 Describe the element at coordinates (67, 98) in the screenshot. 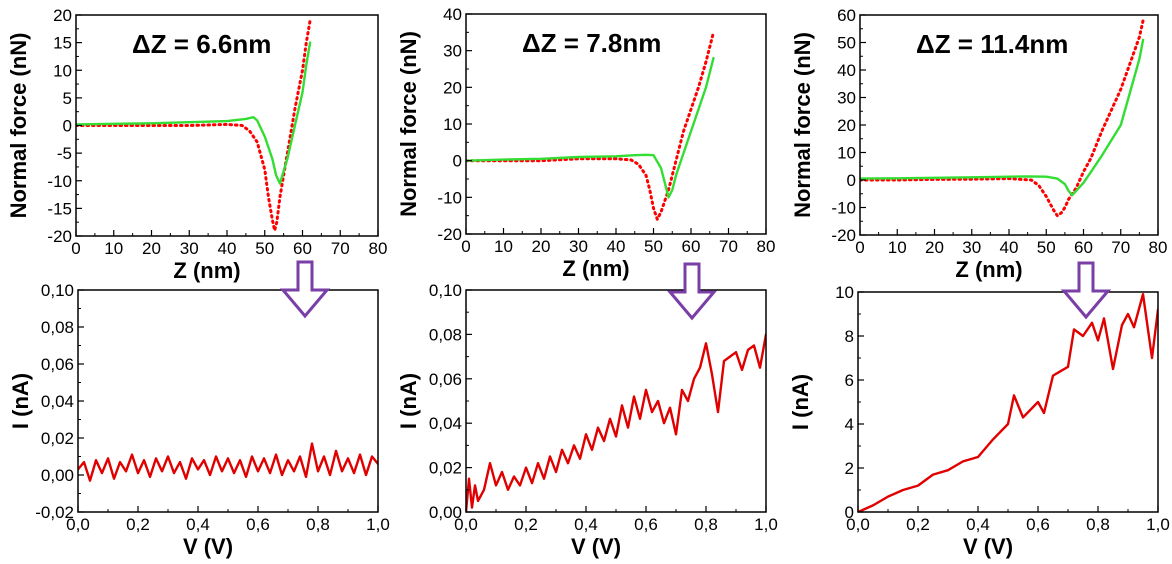

I see `y-tick-label: 5` at that location.